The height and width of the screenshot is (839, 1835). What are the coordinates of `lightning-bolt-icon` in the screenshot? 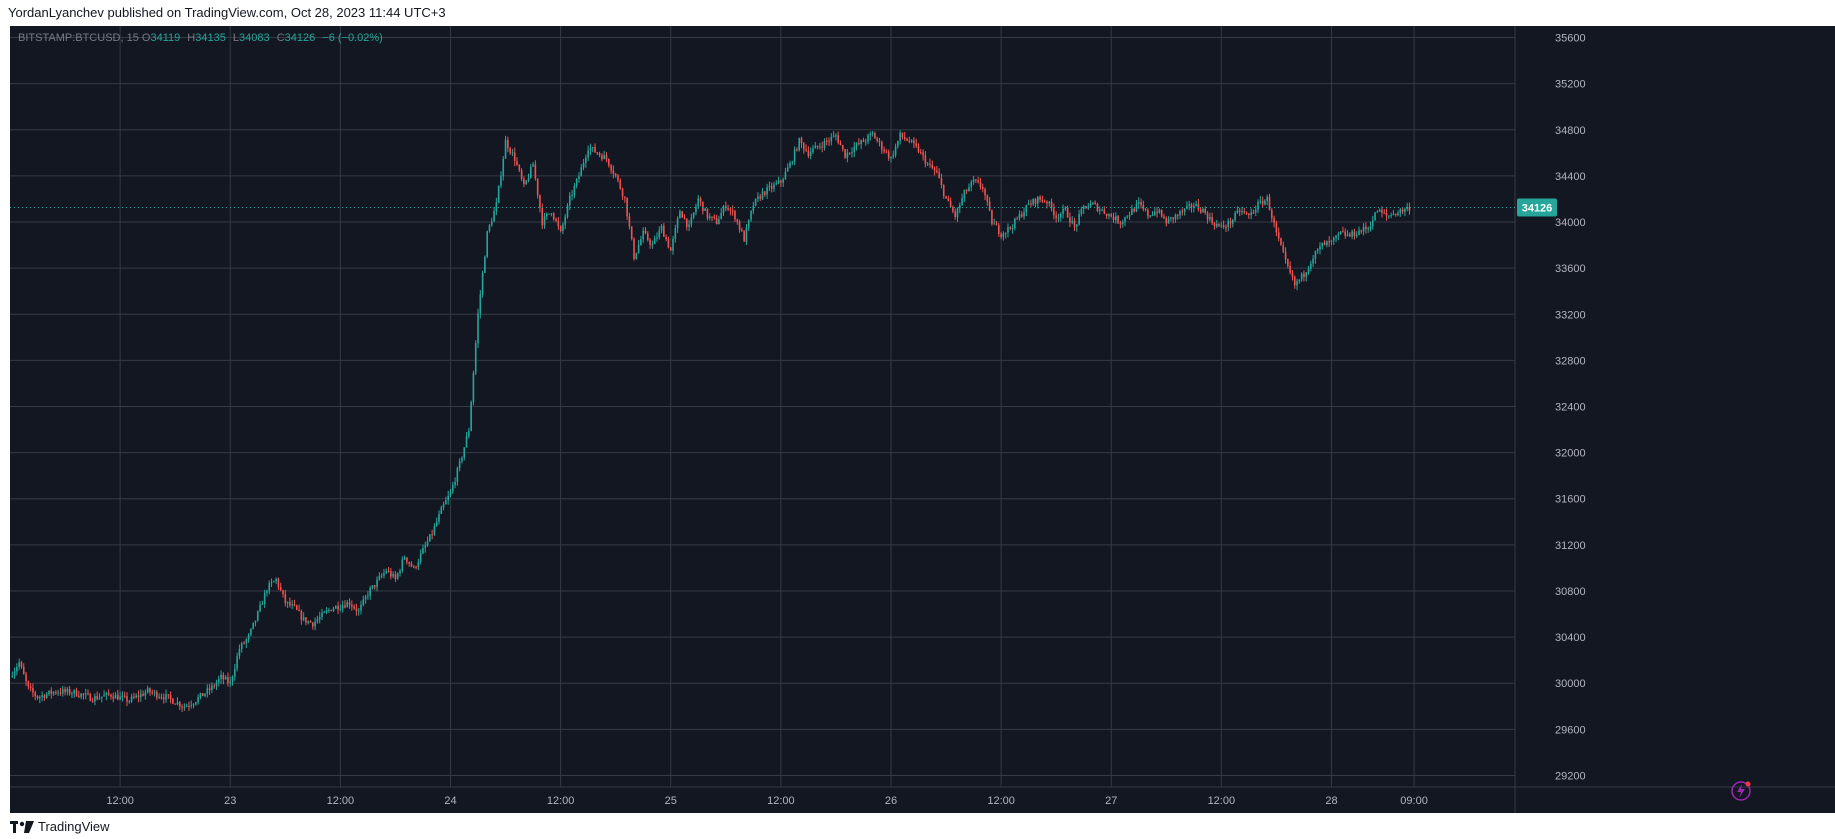 It's located at (1741, 791).